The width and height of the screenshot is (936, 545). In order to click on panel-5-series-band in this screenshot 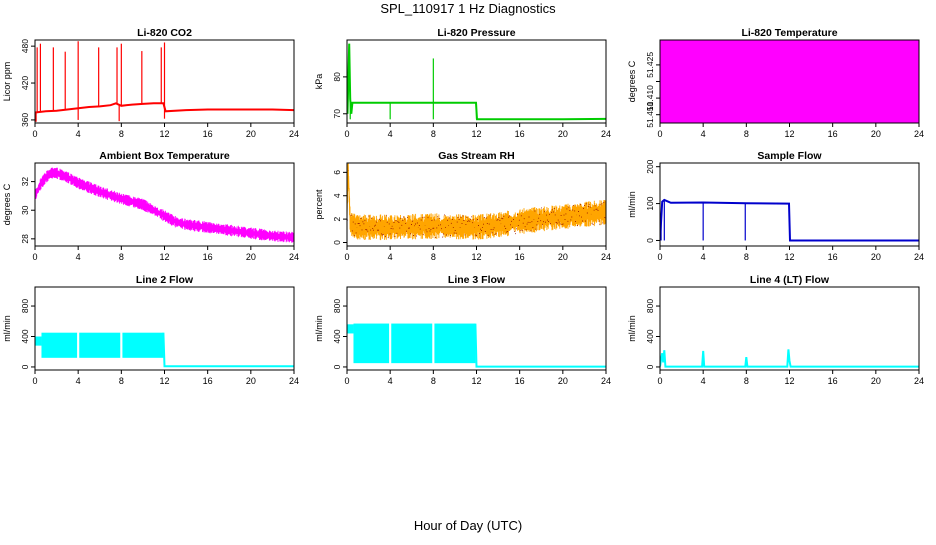, I will do `click(476, 202)`.